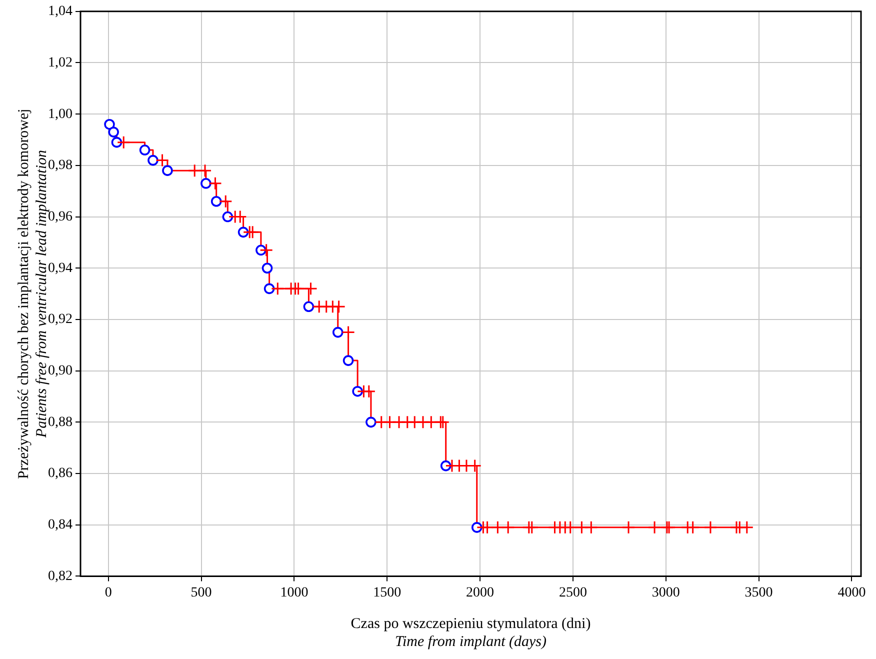  What do you see at coordinates (60, 12) in the screenshot?
I see `y-tick-label: 1,04` at bounding box center [60, 12].